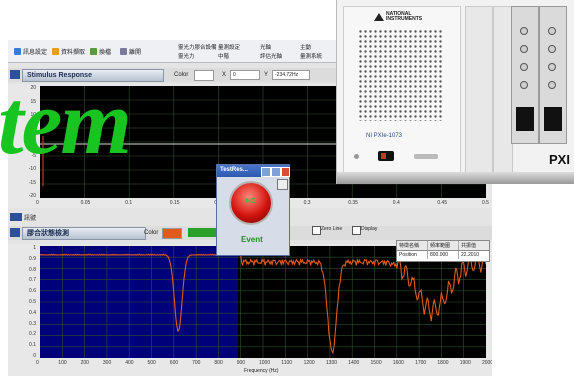 The width and height of the screenshot is (574, 376). I want to click on x-tick-label: 0.4, so click(396, 203).